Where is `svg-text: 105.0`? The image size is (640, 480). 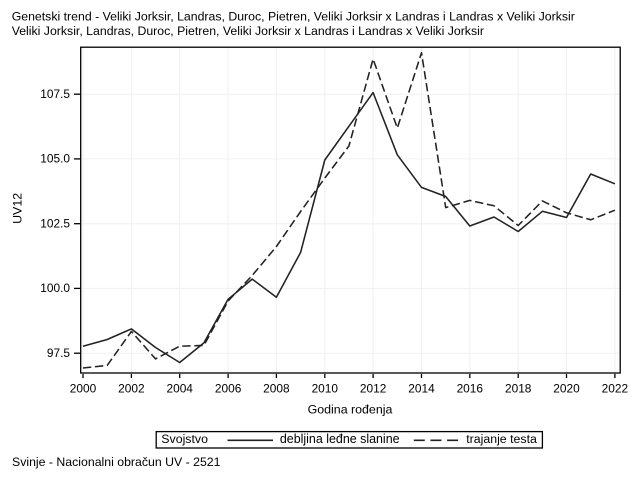
svg-text: 105.0 is located at coordinates (55, 159).